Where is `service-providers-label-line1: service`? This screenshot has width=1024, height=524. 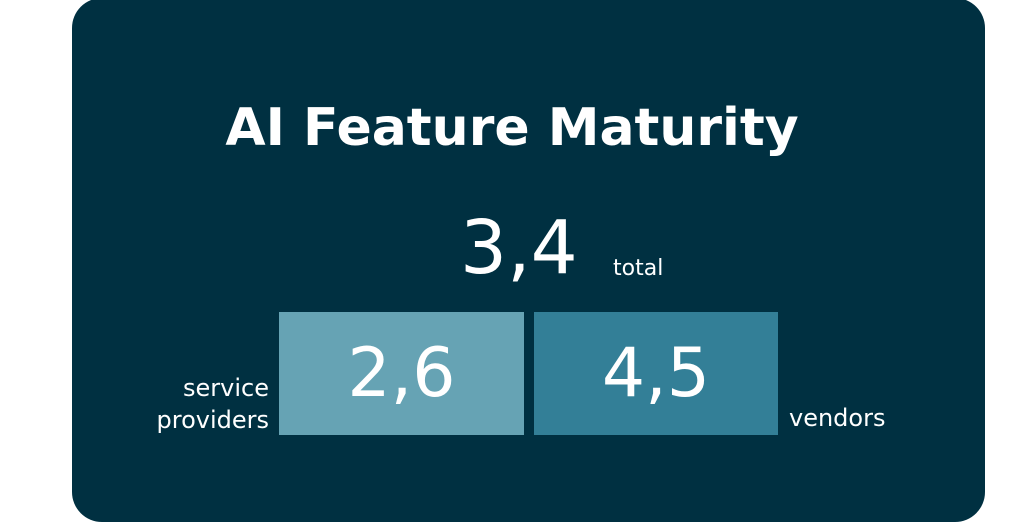
service-providers-label-line1: service is located at coordinates (226, 388).